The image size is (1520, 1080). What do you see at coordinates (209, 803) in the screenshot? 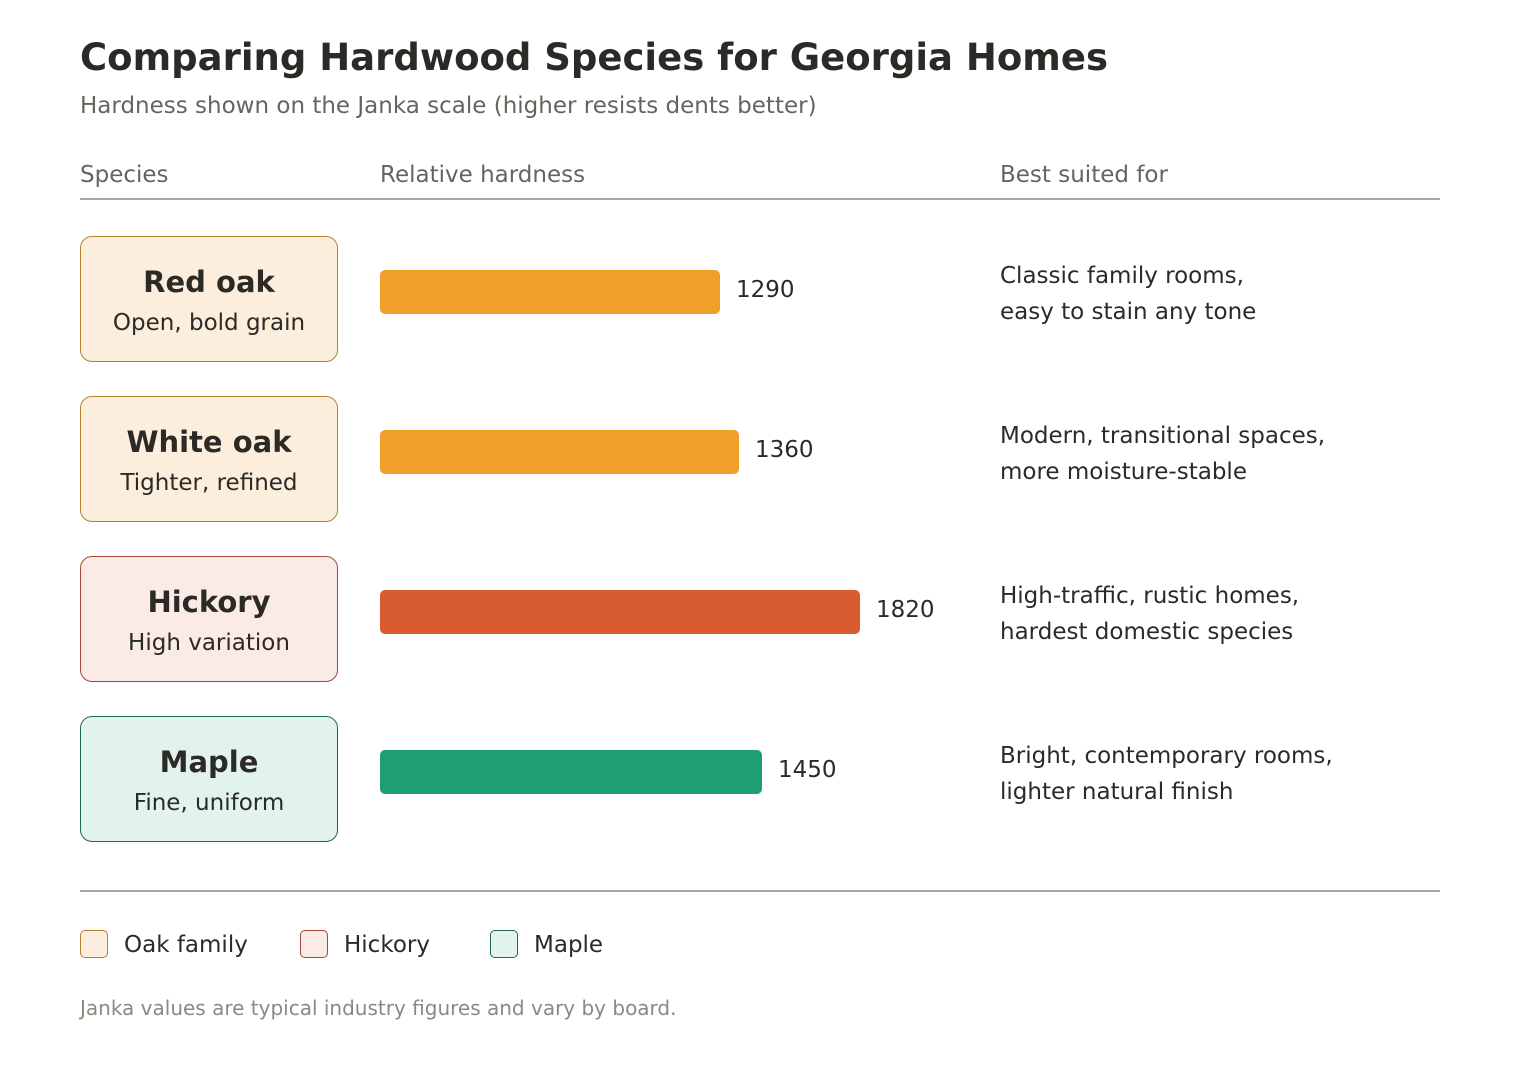
I see `species-grain: Fine, uniform` at bounding box center [209, 803].